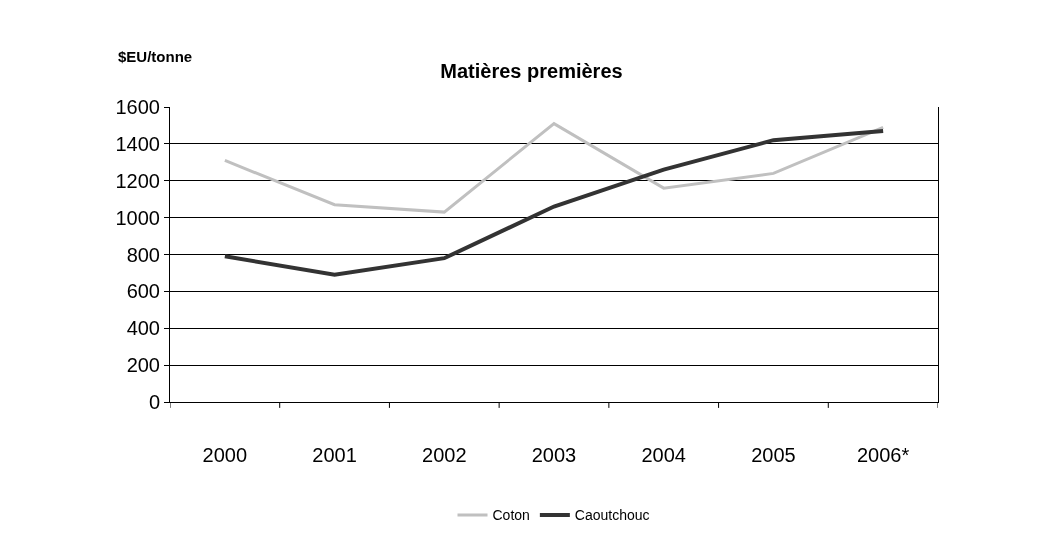  I want to click on x-tick-label: 2000, so click(225, 455).